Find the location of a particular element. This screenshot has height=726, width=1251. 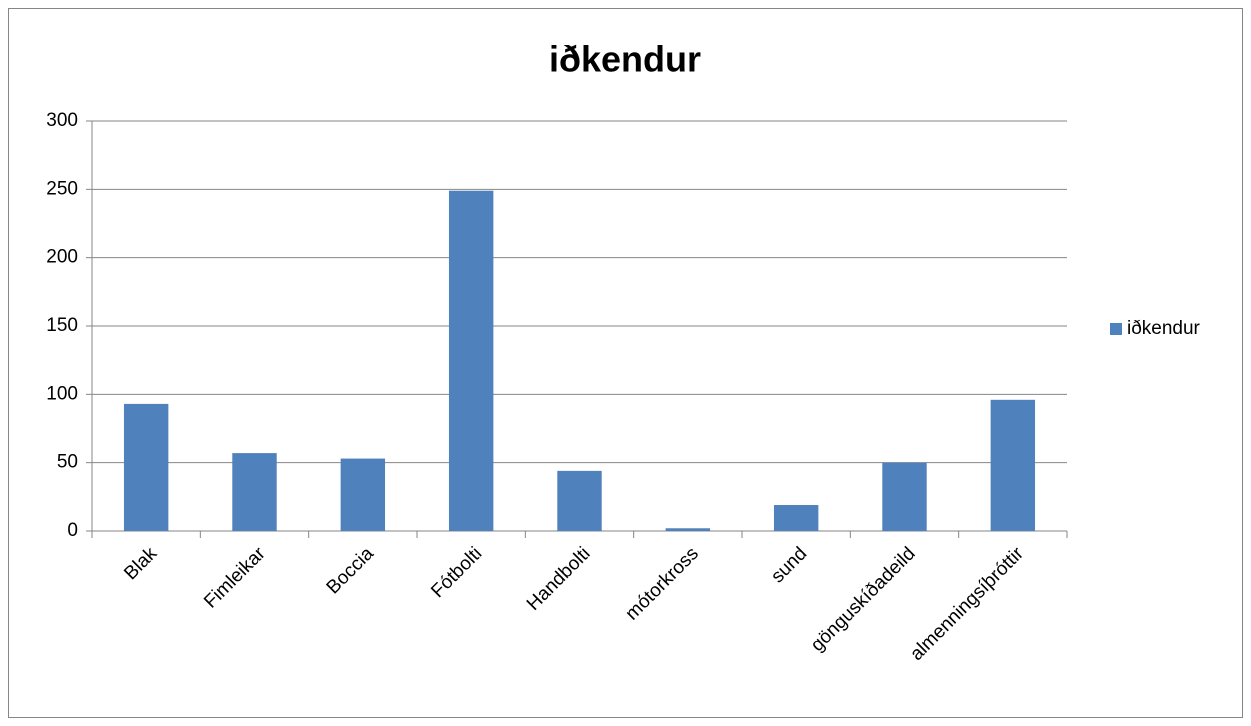

y-tick-label: 50 is located at coordinates (67, 462).